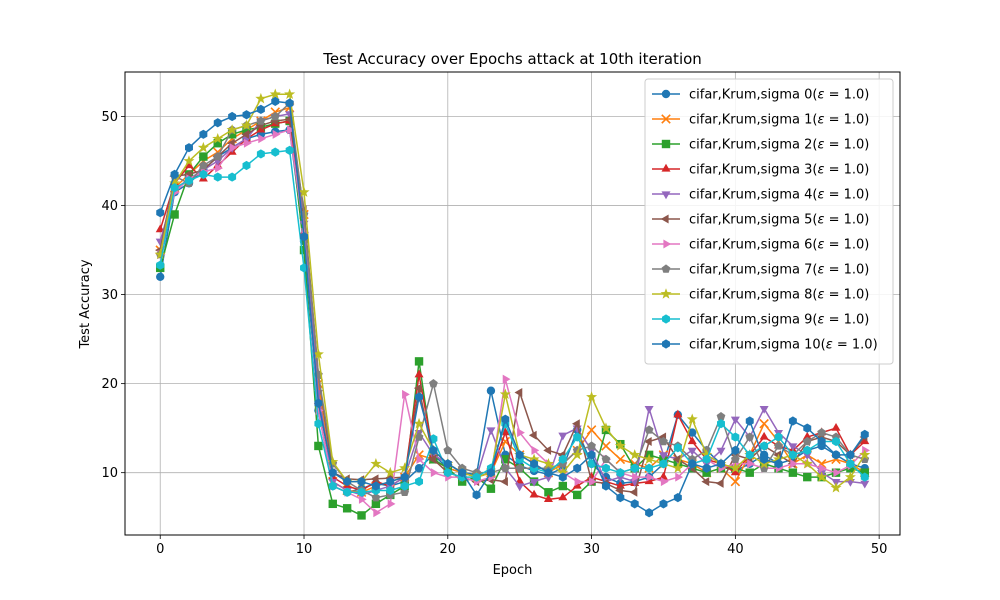 The height and width of the screenshot is (600, 1000). I want to click on legend-label: cifar,Krum,sigma 1(ε = 1.0), so click(779, 120).